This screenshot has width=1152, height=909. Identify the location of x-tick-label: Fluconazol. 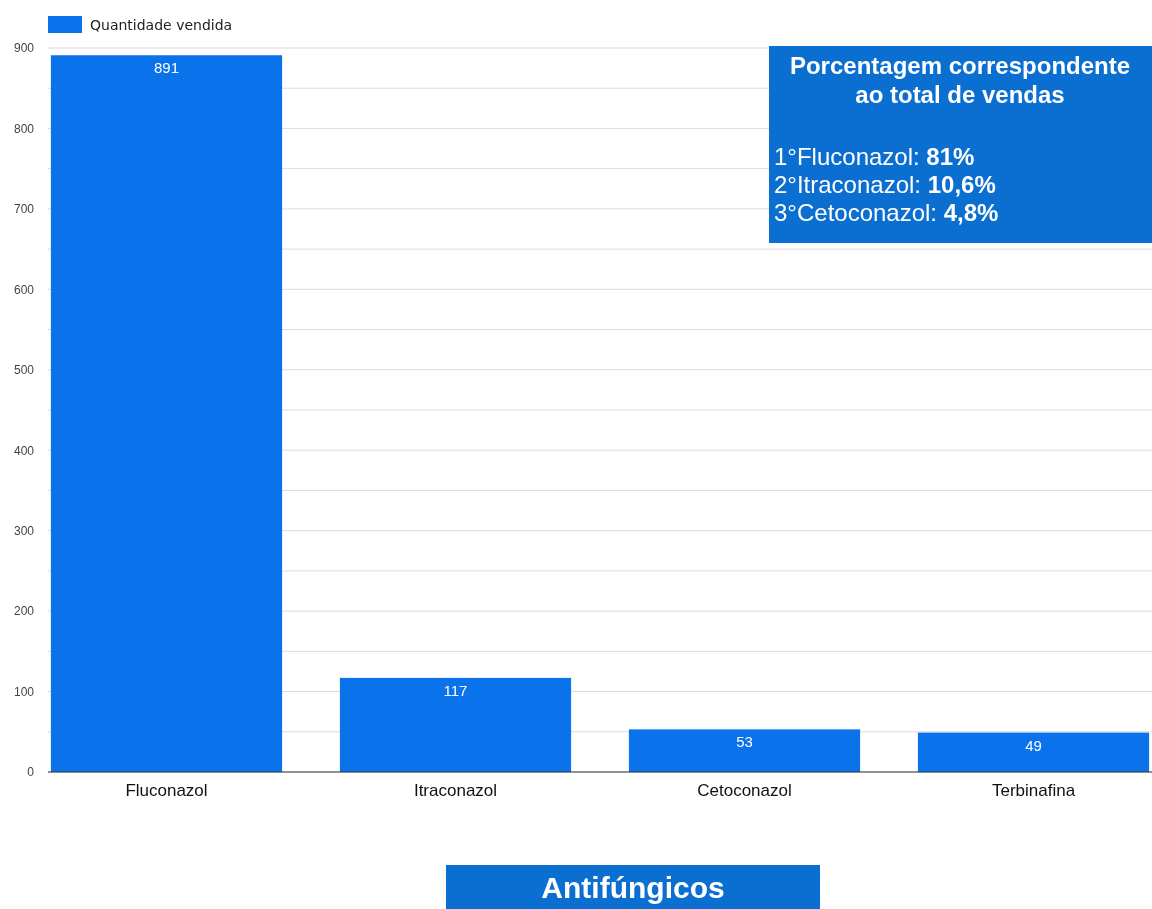
(166, 791).